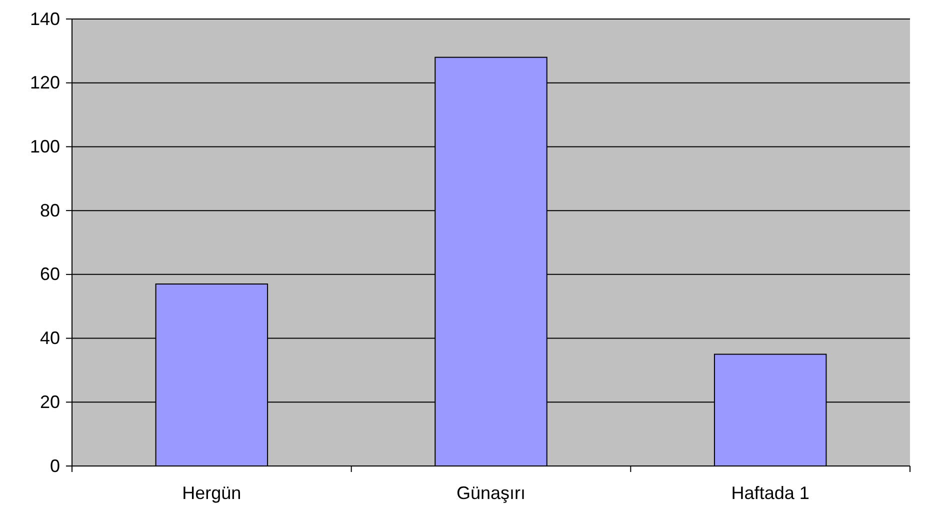 Image resolution: width=925 pixels, height=520 pixels. I want to click on y-tick-label: 80, so click(50, 210).